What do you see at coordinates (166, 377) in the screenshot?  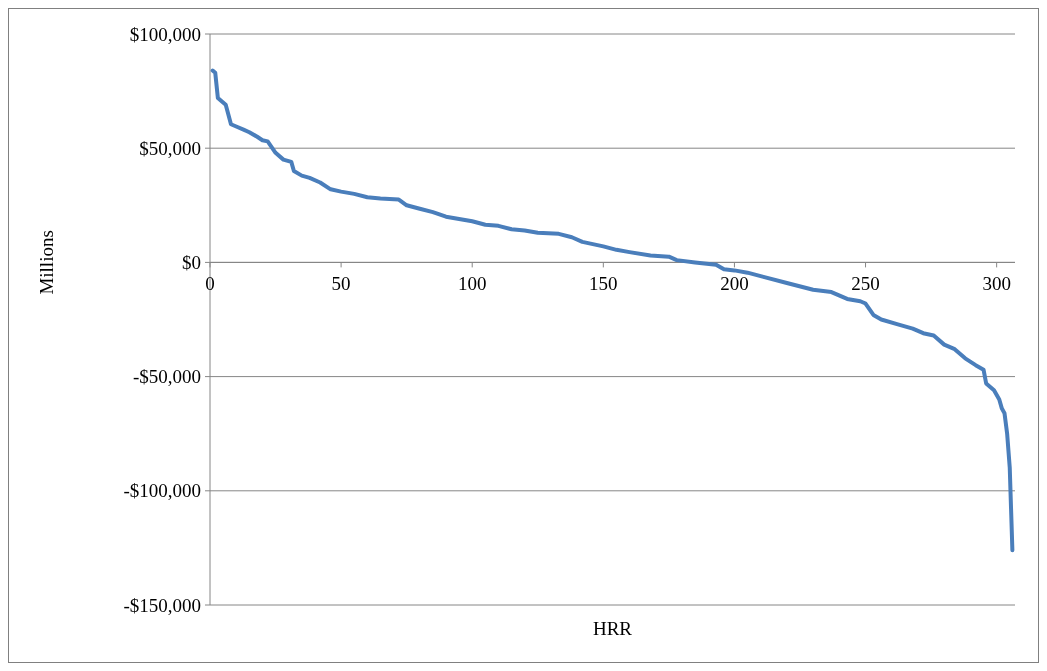 I see `y-tick-label: -$50,000` at bounding box center [166, 377].